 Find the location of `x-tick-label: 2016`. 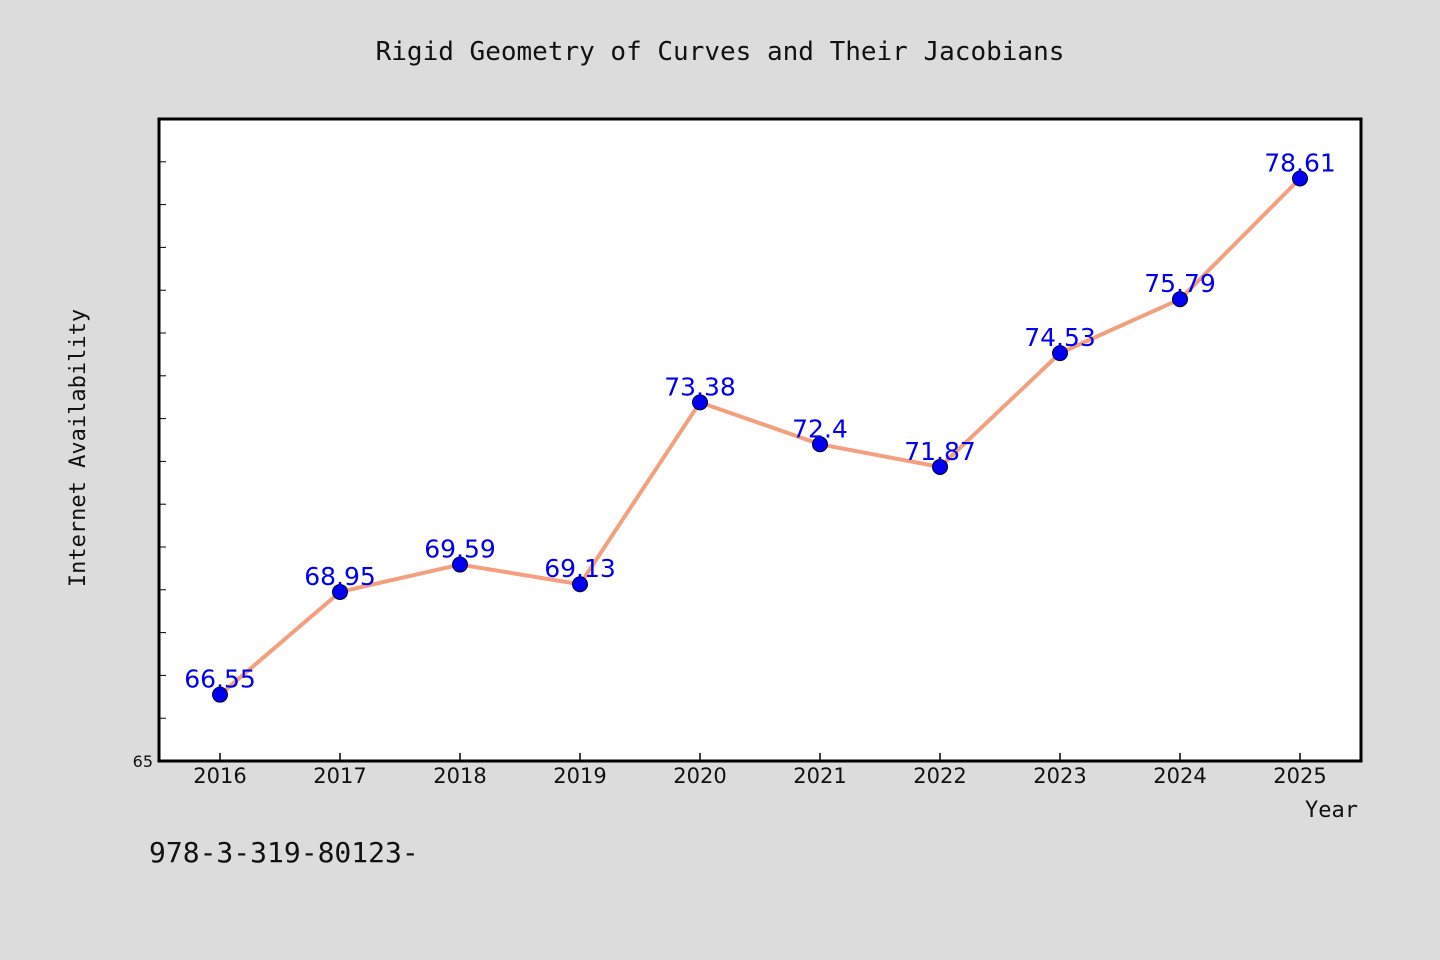

x-tick-label: 2016 is located at coordinates (219, 776).